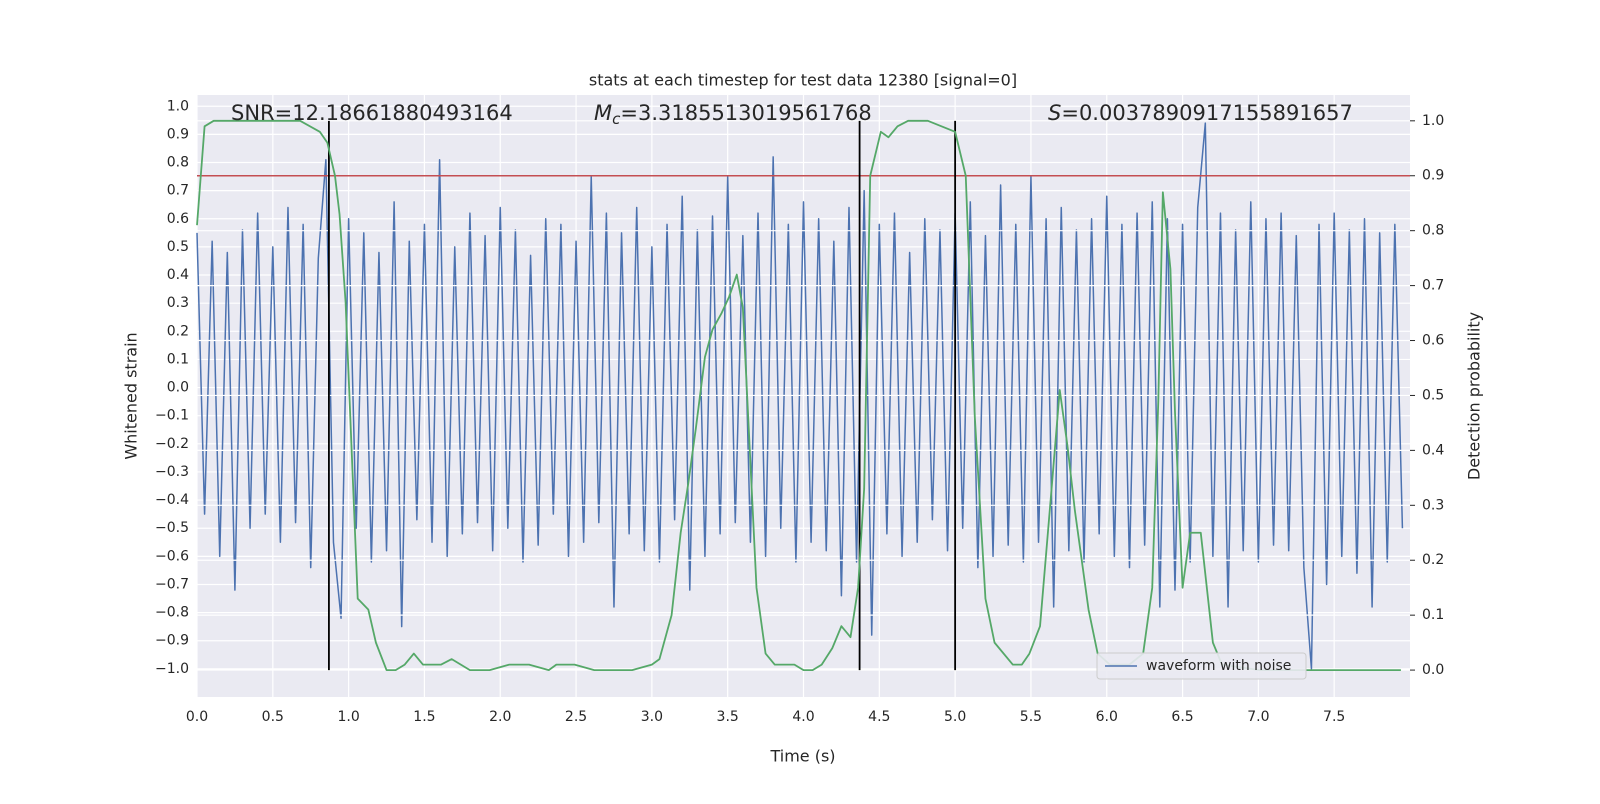 The image size is (1600, 804). What do you see at coordinates (1433, 341) in the screenshot?
I see `y2-tick-label: 0.6` at bounding box center [1433, 341].